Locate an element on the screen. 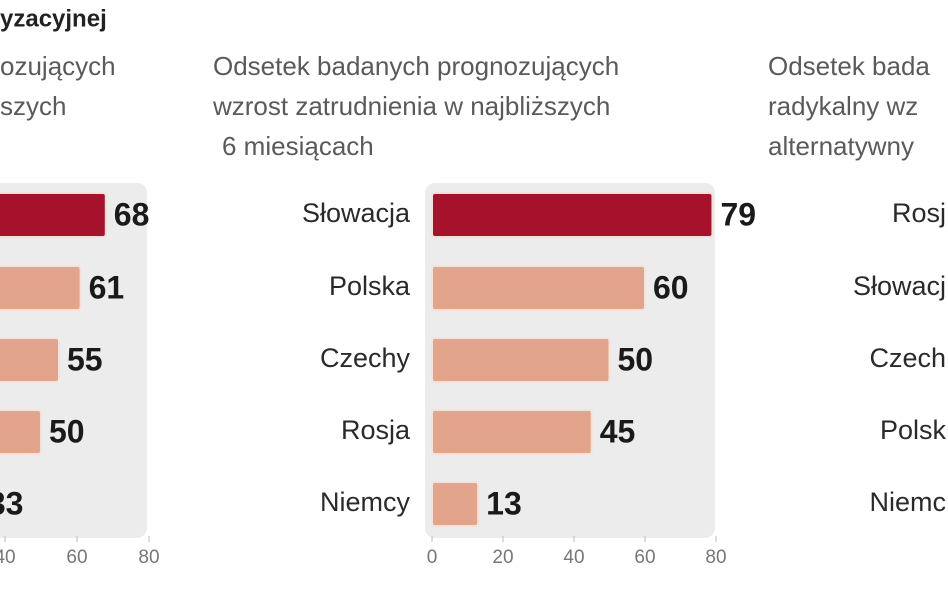  category-label: Polska is located at coordinates (370, 286).